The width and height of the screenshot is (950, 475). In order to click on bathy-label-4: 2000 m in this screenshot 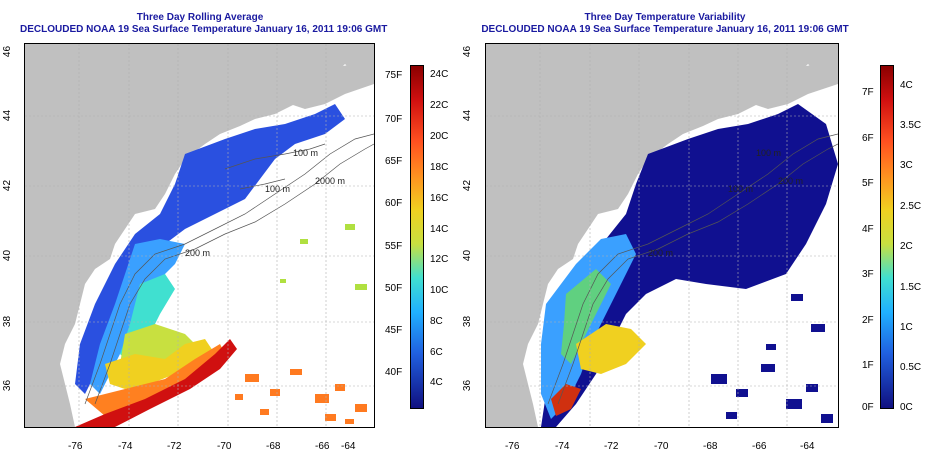, I will do `click(330, 181)`.